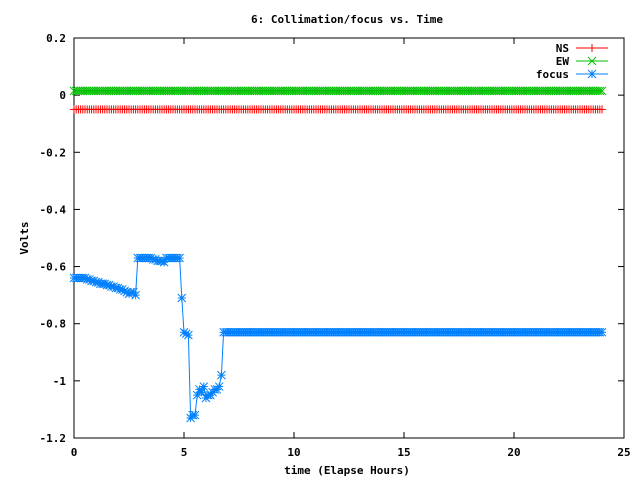 The height and width of the screenshot is (480, 640). What do you see at coordinates (24, 237) in the screenshot?
I see `y-axis-label: Volts` at bounding box center [24, 237].